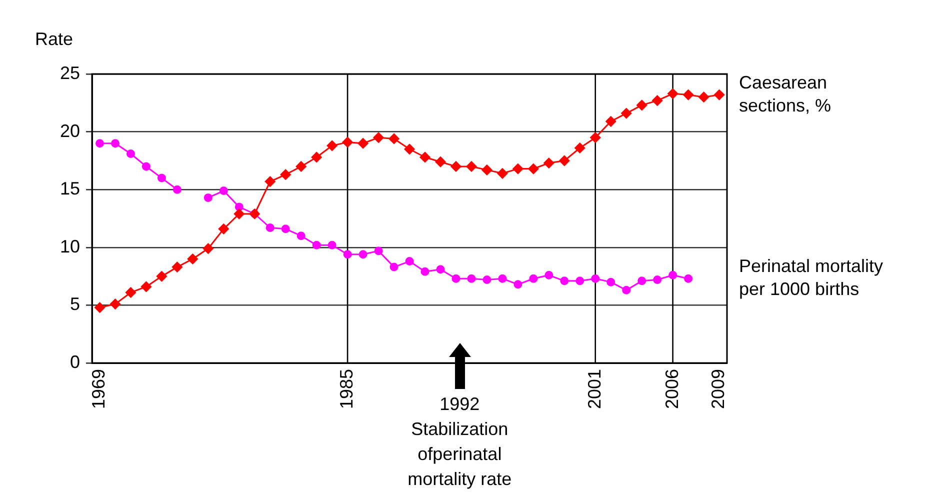  Describe the element at coordinates (75, 362) in the screenshot. I see `y-tick-label: 0` at that location.